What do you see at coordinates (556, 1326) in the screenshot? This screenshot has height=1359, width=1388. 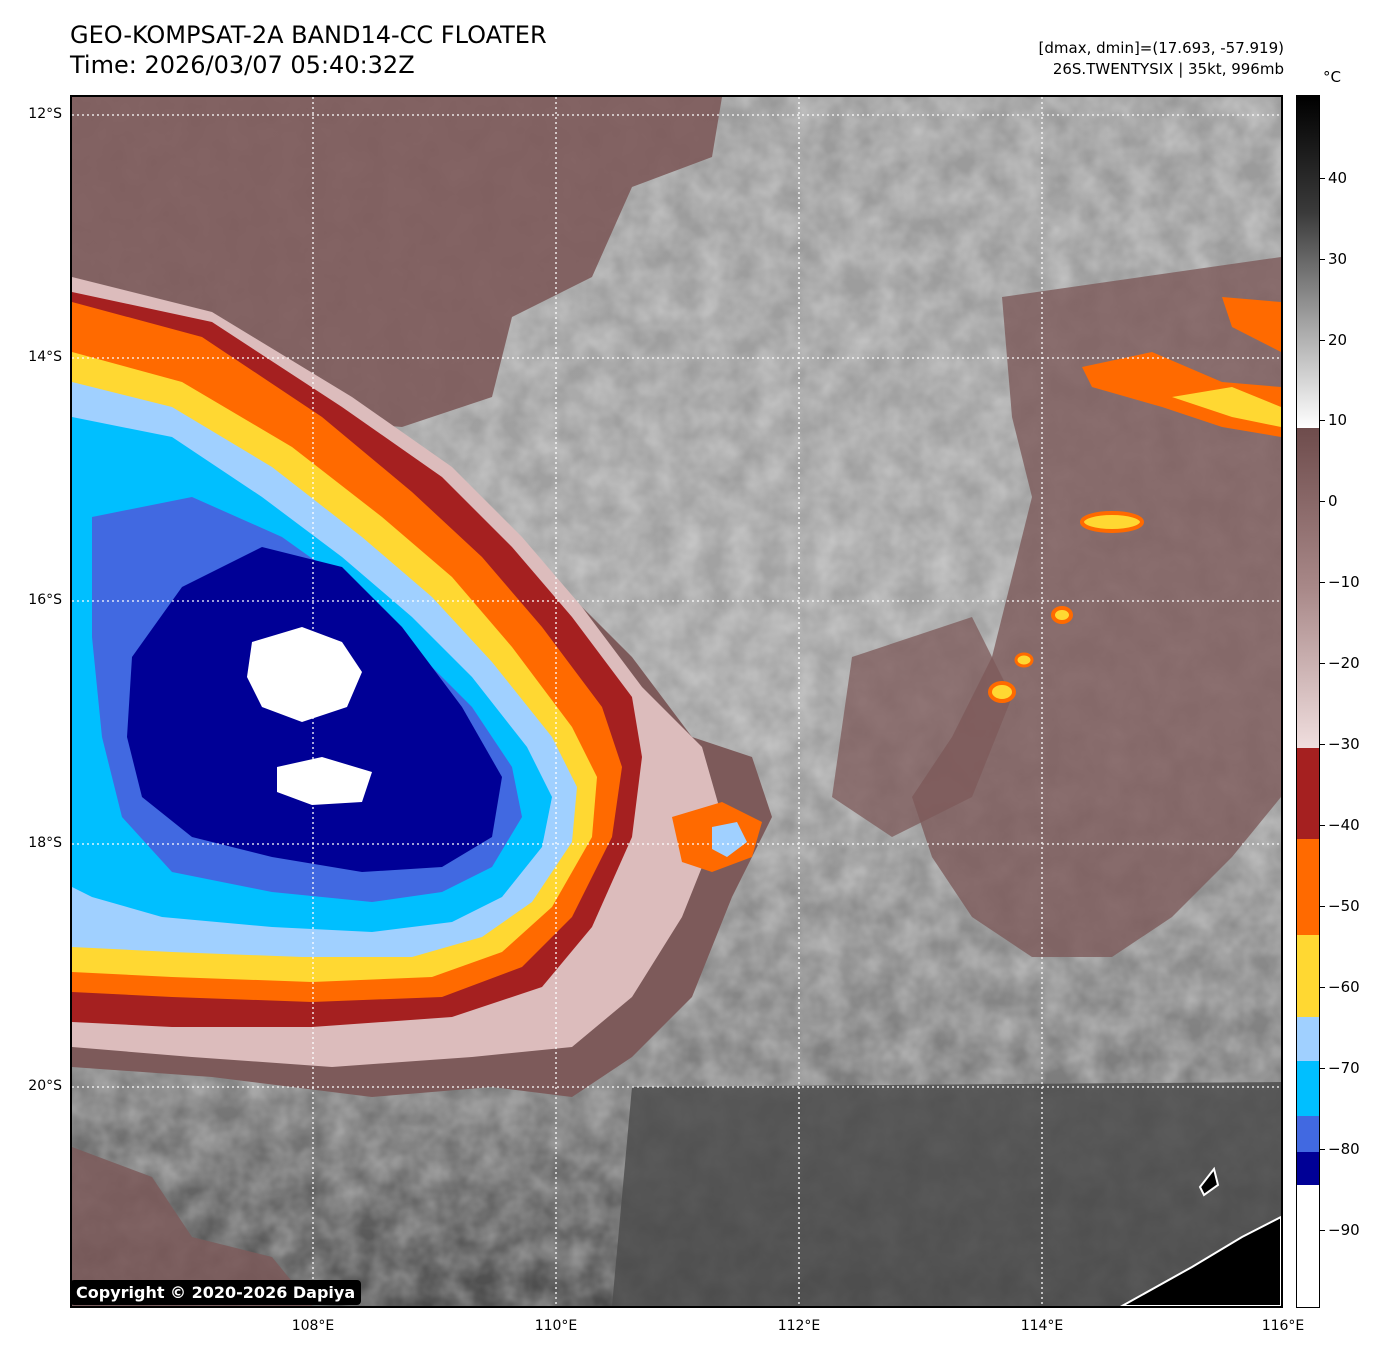 I see `lon-label-110e: 110°E` at bounding box center [556, 1326].